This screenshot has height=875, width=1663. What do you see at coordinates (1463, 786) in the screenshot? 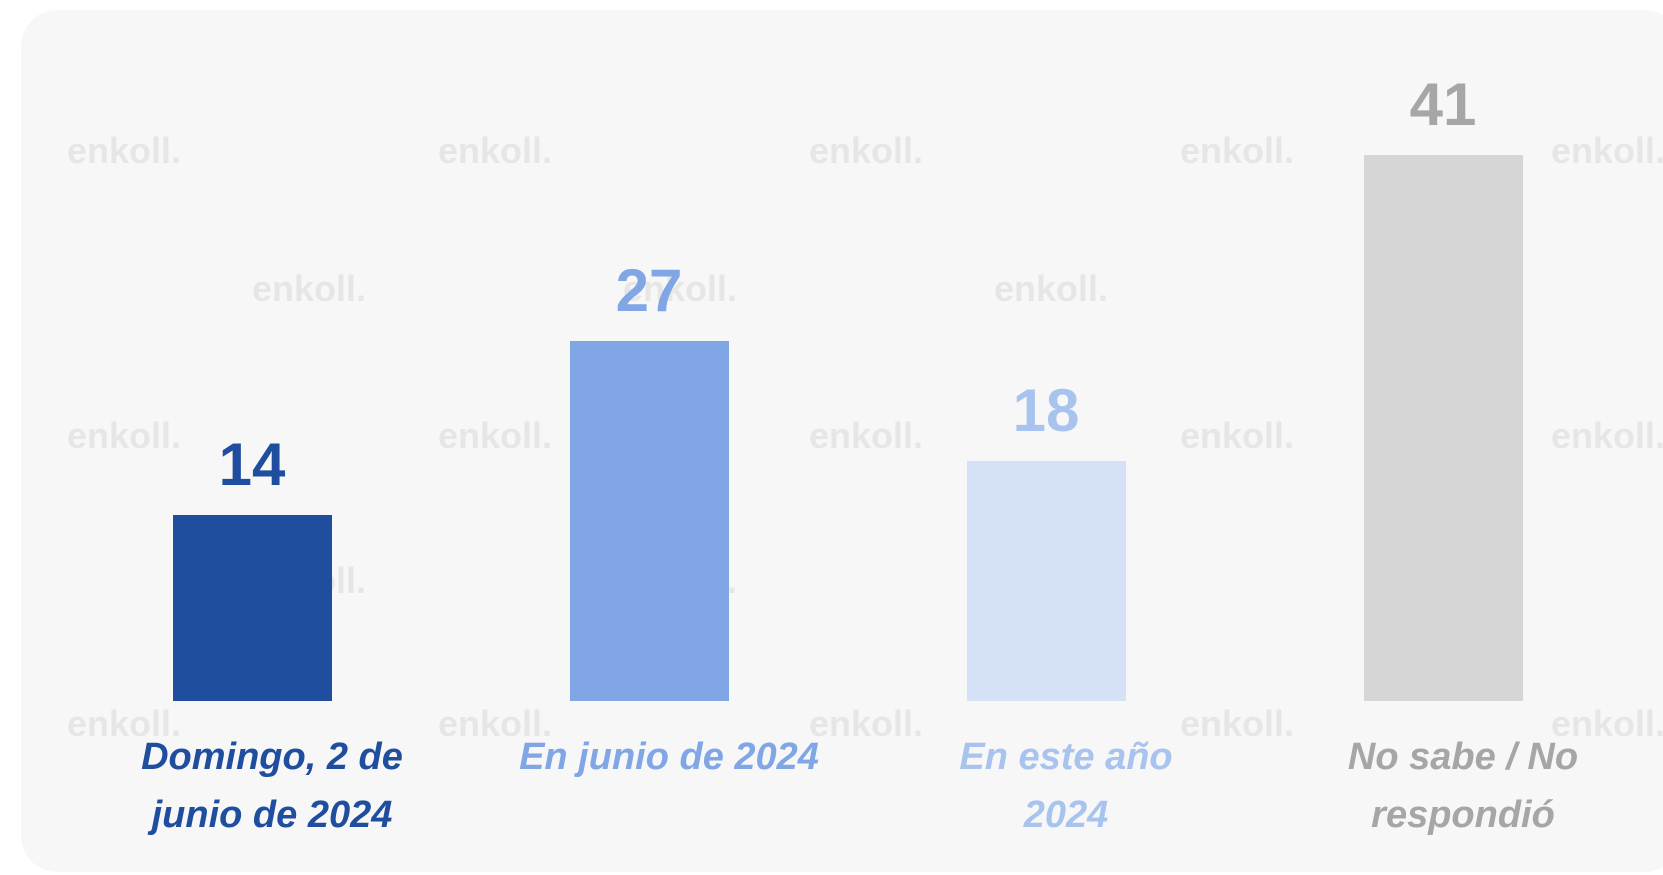
I see `category-label: No sabe / No respondió` at bounding box center [1463, 786].